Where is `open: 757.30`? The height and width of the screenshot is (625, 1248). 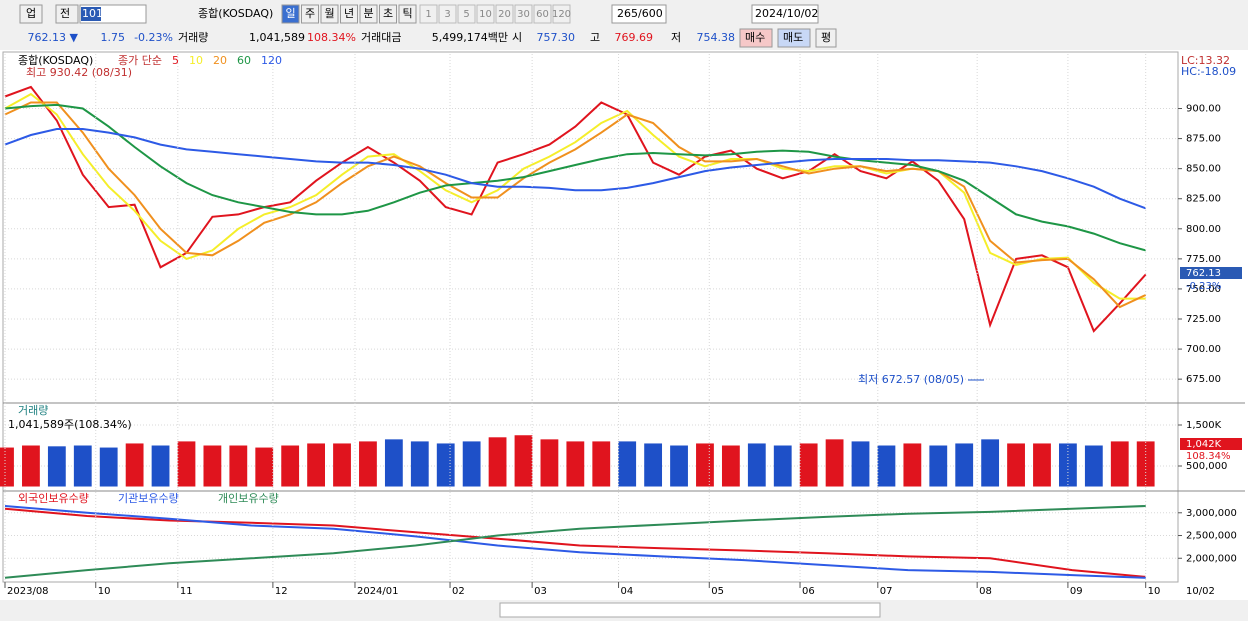 open: 757.30 is located at coordinates (556, 37).